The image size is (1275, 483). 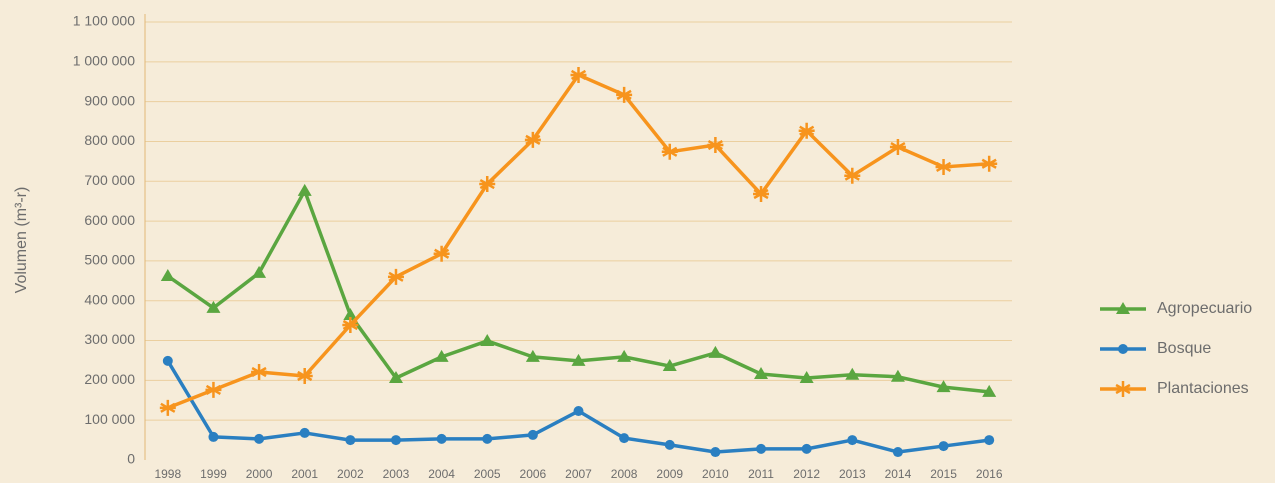 What do you see at coordinates (533, 474) in the screenshot?
I see `x-tick-label: 2006` at bounding box center [533, 474].